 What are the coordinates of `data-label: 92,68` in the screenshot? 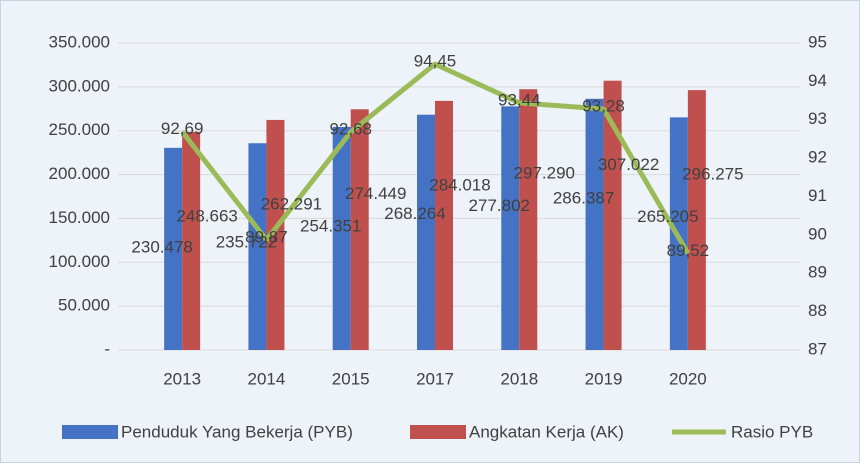 It's located at (350, 129).